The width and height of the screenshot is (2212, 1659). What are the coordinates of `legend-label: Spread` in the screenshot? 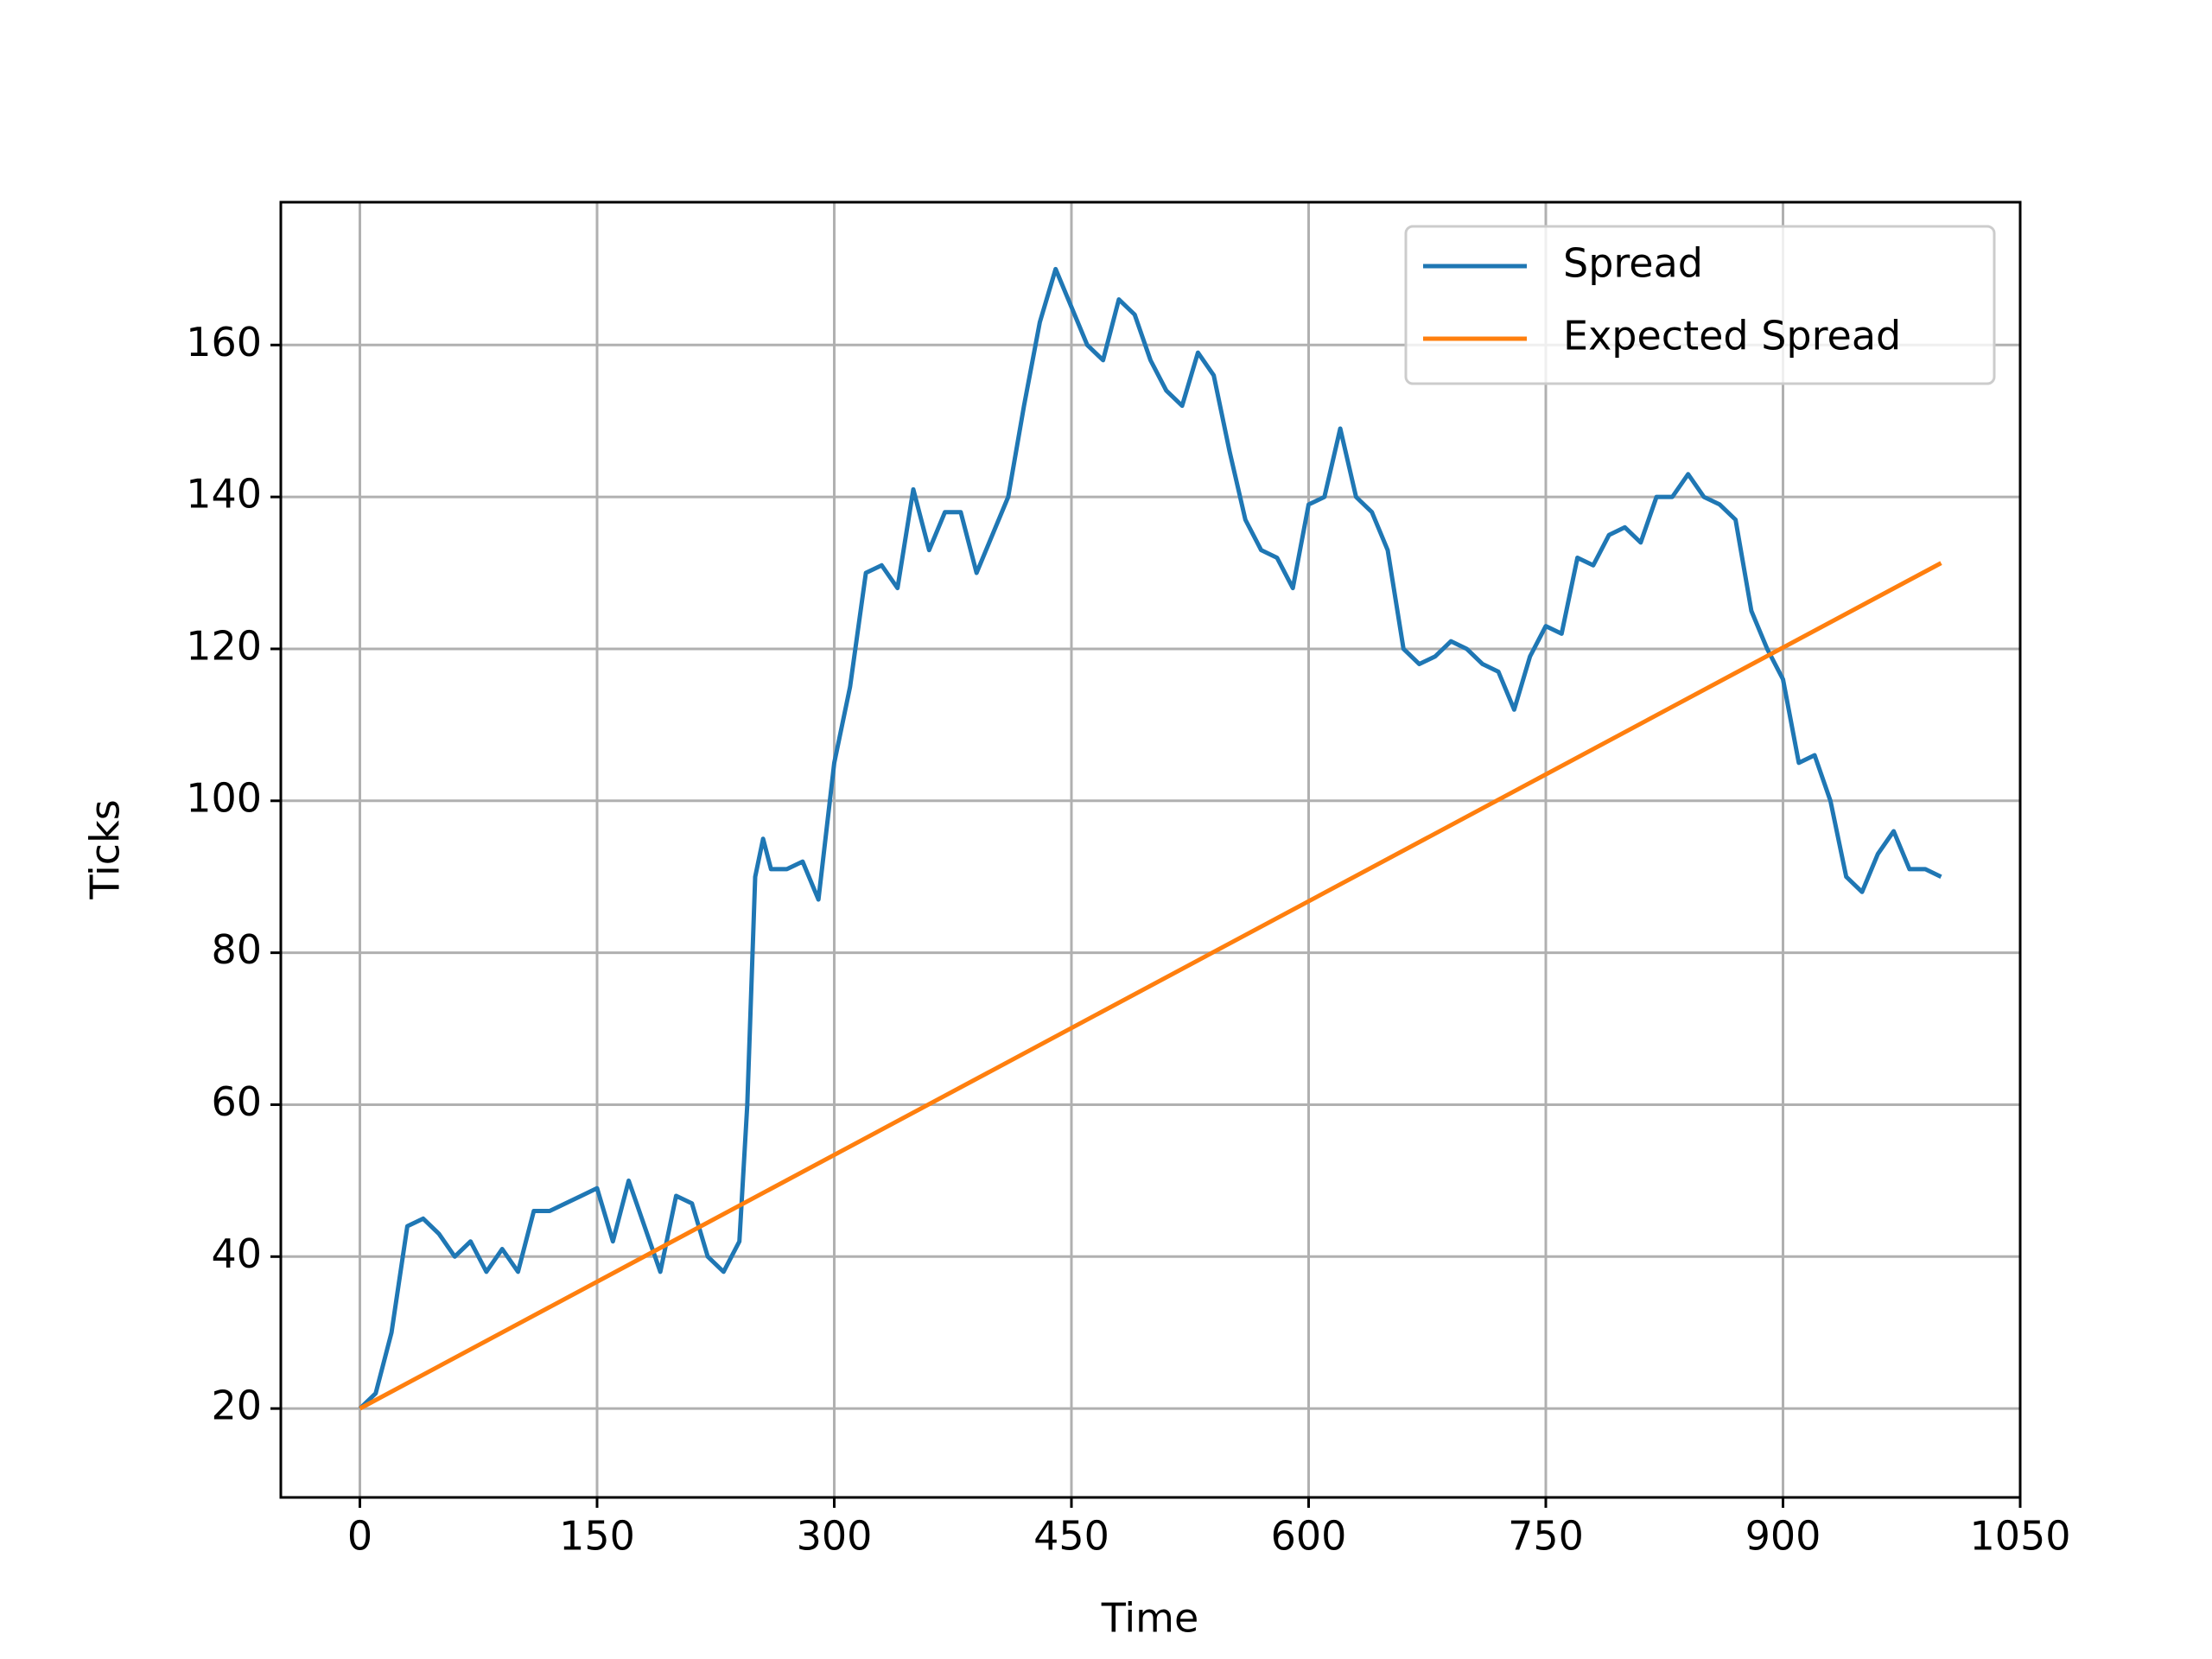 It's located at (1633, 263).